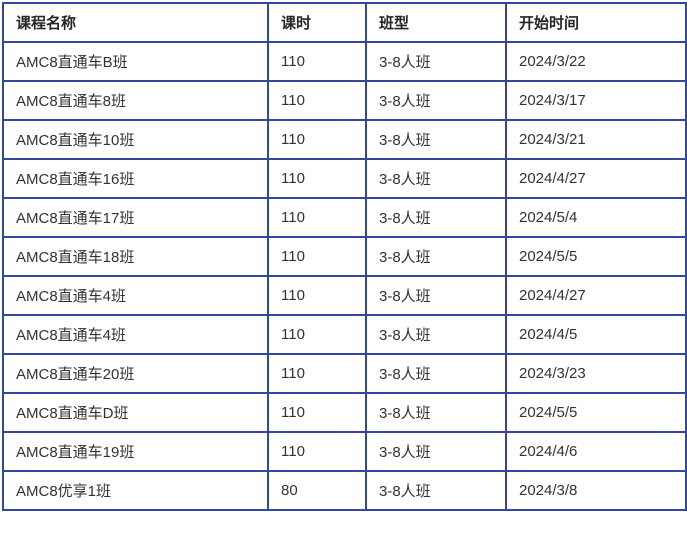  Describe the element at coordinates (135, 256) in the screenshot. I see `cell-course-name: AMC8直通车18班` at that location.